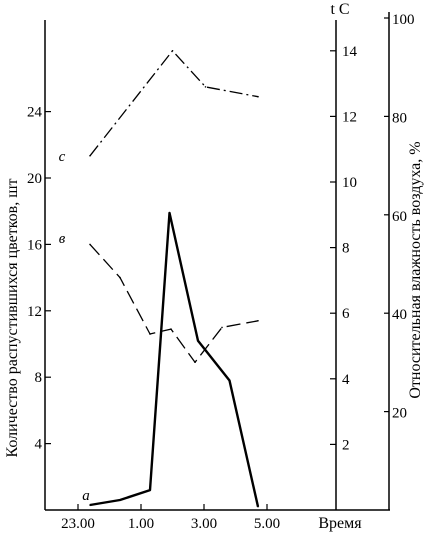 The width and height of the screenshot is (434, 534). What do you see at coordinates (39, 279) in the screenshot?
I see `left-axis-ticks: 4 8 12 16 20 24` at bounding box center [39, 279].